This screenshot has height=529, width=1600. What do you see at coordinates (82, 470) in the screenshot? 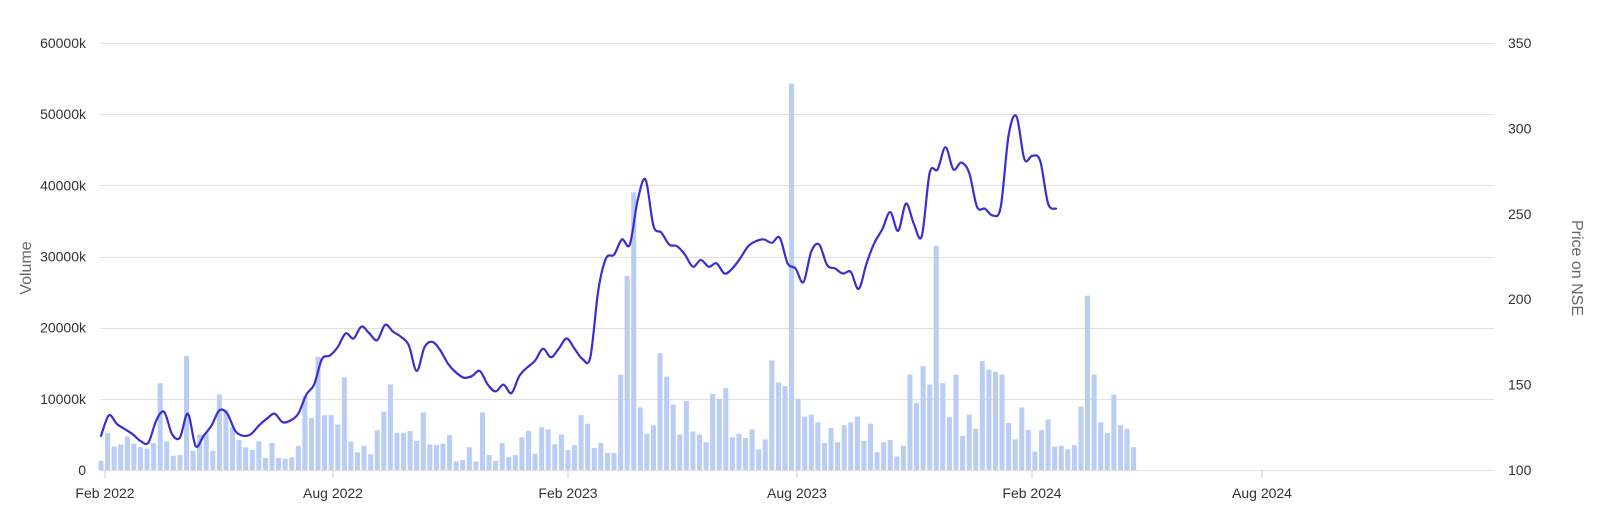
I see `left-axis-tick-label: 0` at bounding box center [82, 470].